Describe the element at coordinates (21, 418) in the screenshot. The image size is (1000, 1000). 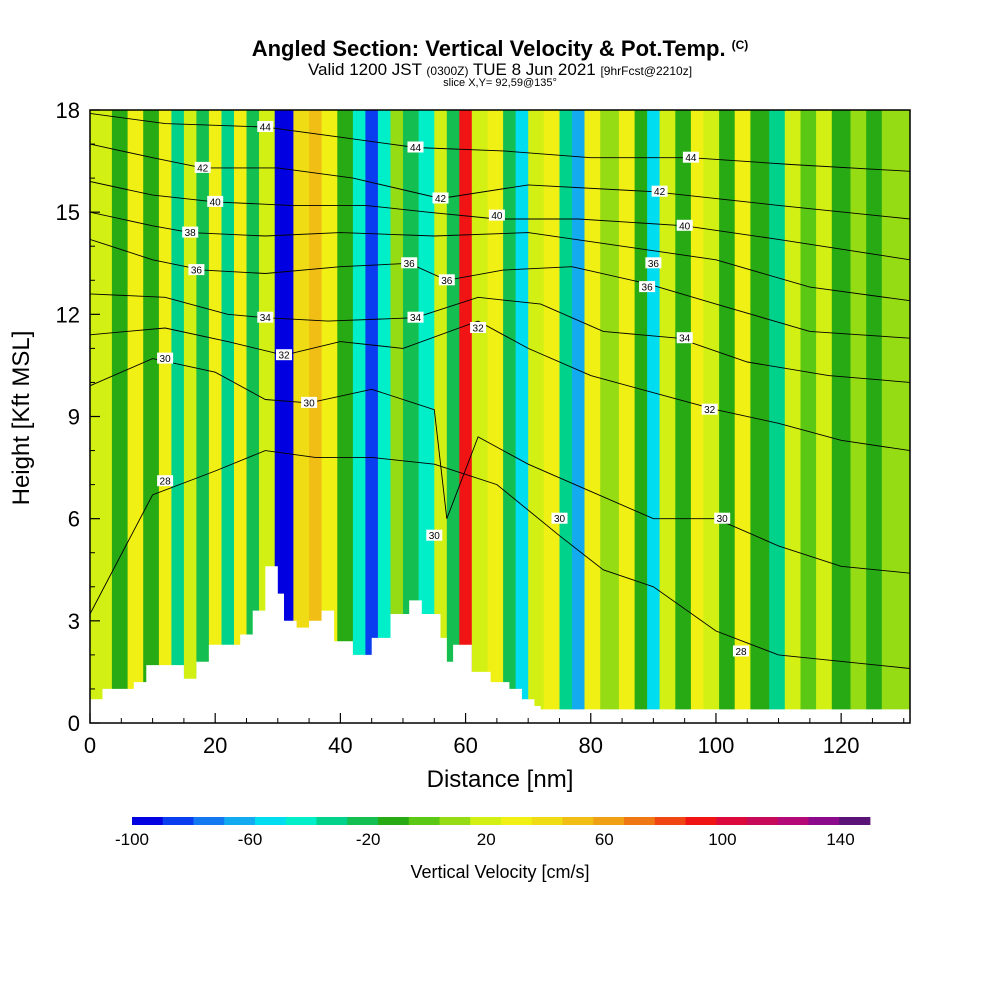
I see `y-axis-label: Height [Kft MSL]` at that location.